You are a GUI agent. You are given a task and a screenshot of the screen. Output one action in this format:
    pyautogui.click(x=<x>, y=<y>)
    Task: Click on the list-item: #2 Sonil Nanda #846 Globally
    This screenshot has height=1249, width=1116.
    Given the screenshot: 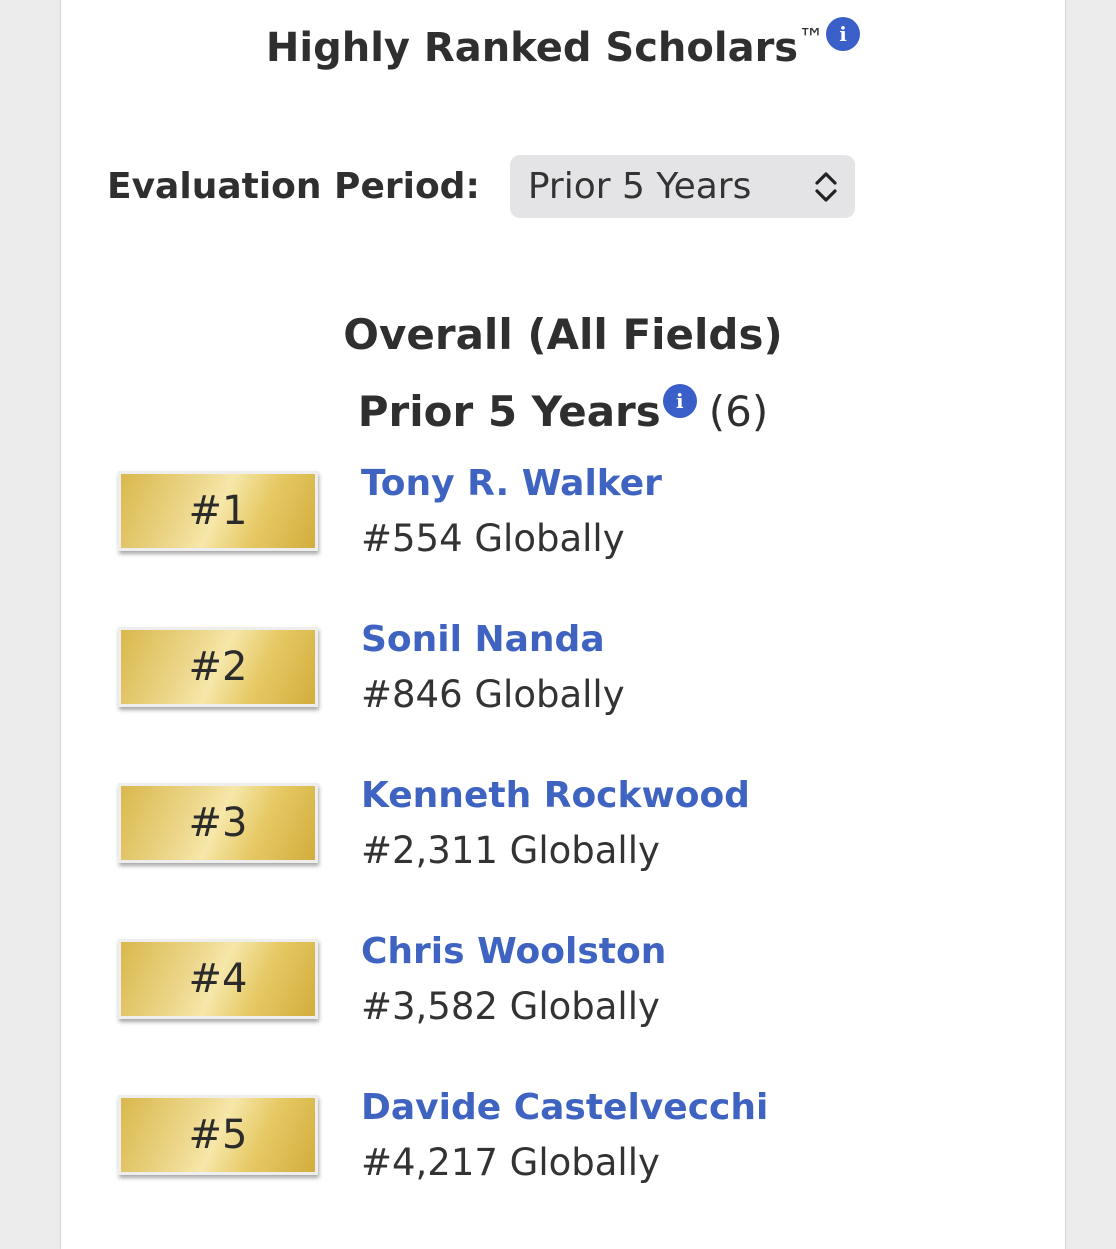 What is the action you would take?
    pyautogui.click(x=563, y=669)
    